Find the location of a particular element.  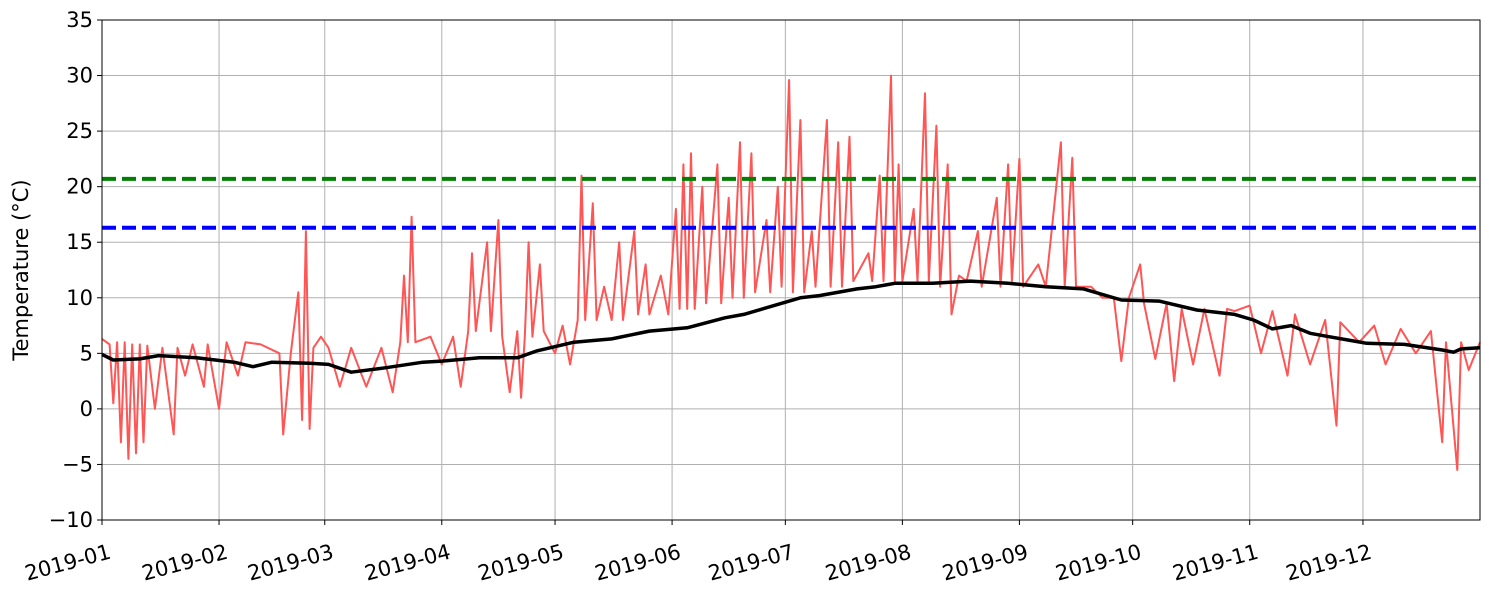

x-tick-label: 2019-08 is located at coordinates (868, 563).